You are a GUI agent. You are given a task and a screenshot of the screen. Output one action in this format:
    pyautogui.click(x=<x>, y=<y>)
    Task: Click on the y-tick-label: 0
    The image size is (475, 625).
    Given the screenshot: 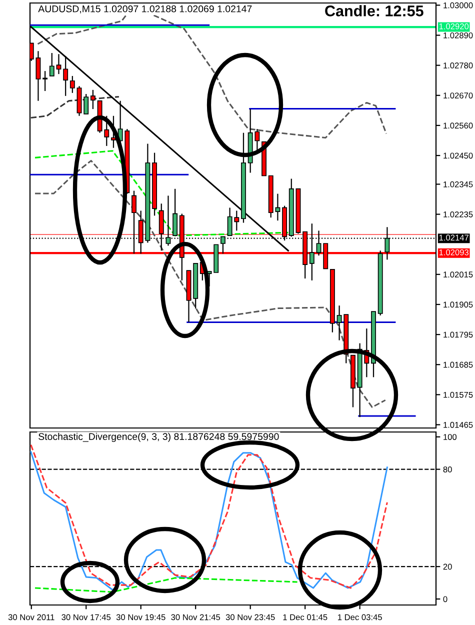 What is the action you would take?
    pyautogui.click(x=445, y=599)
    